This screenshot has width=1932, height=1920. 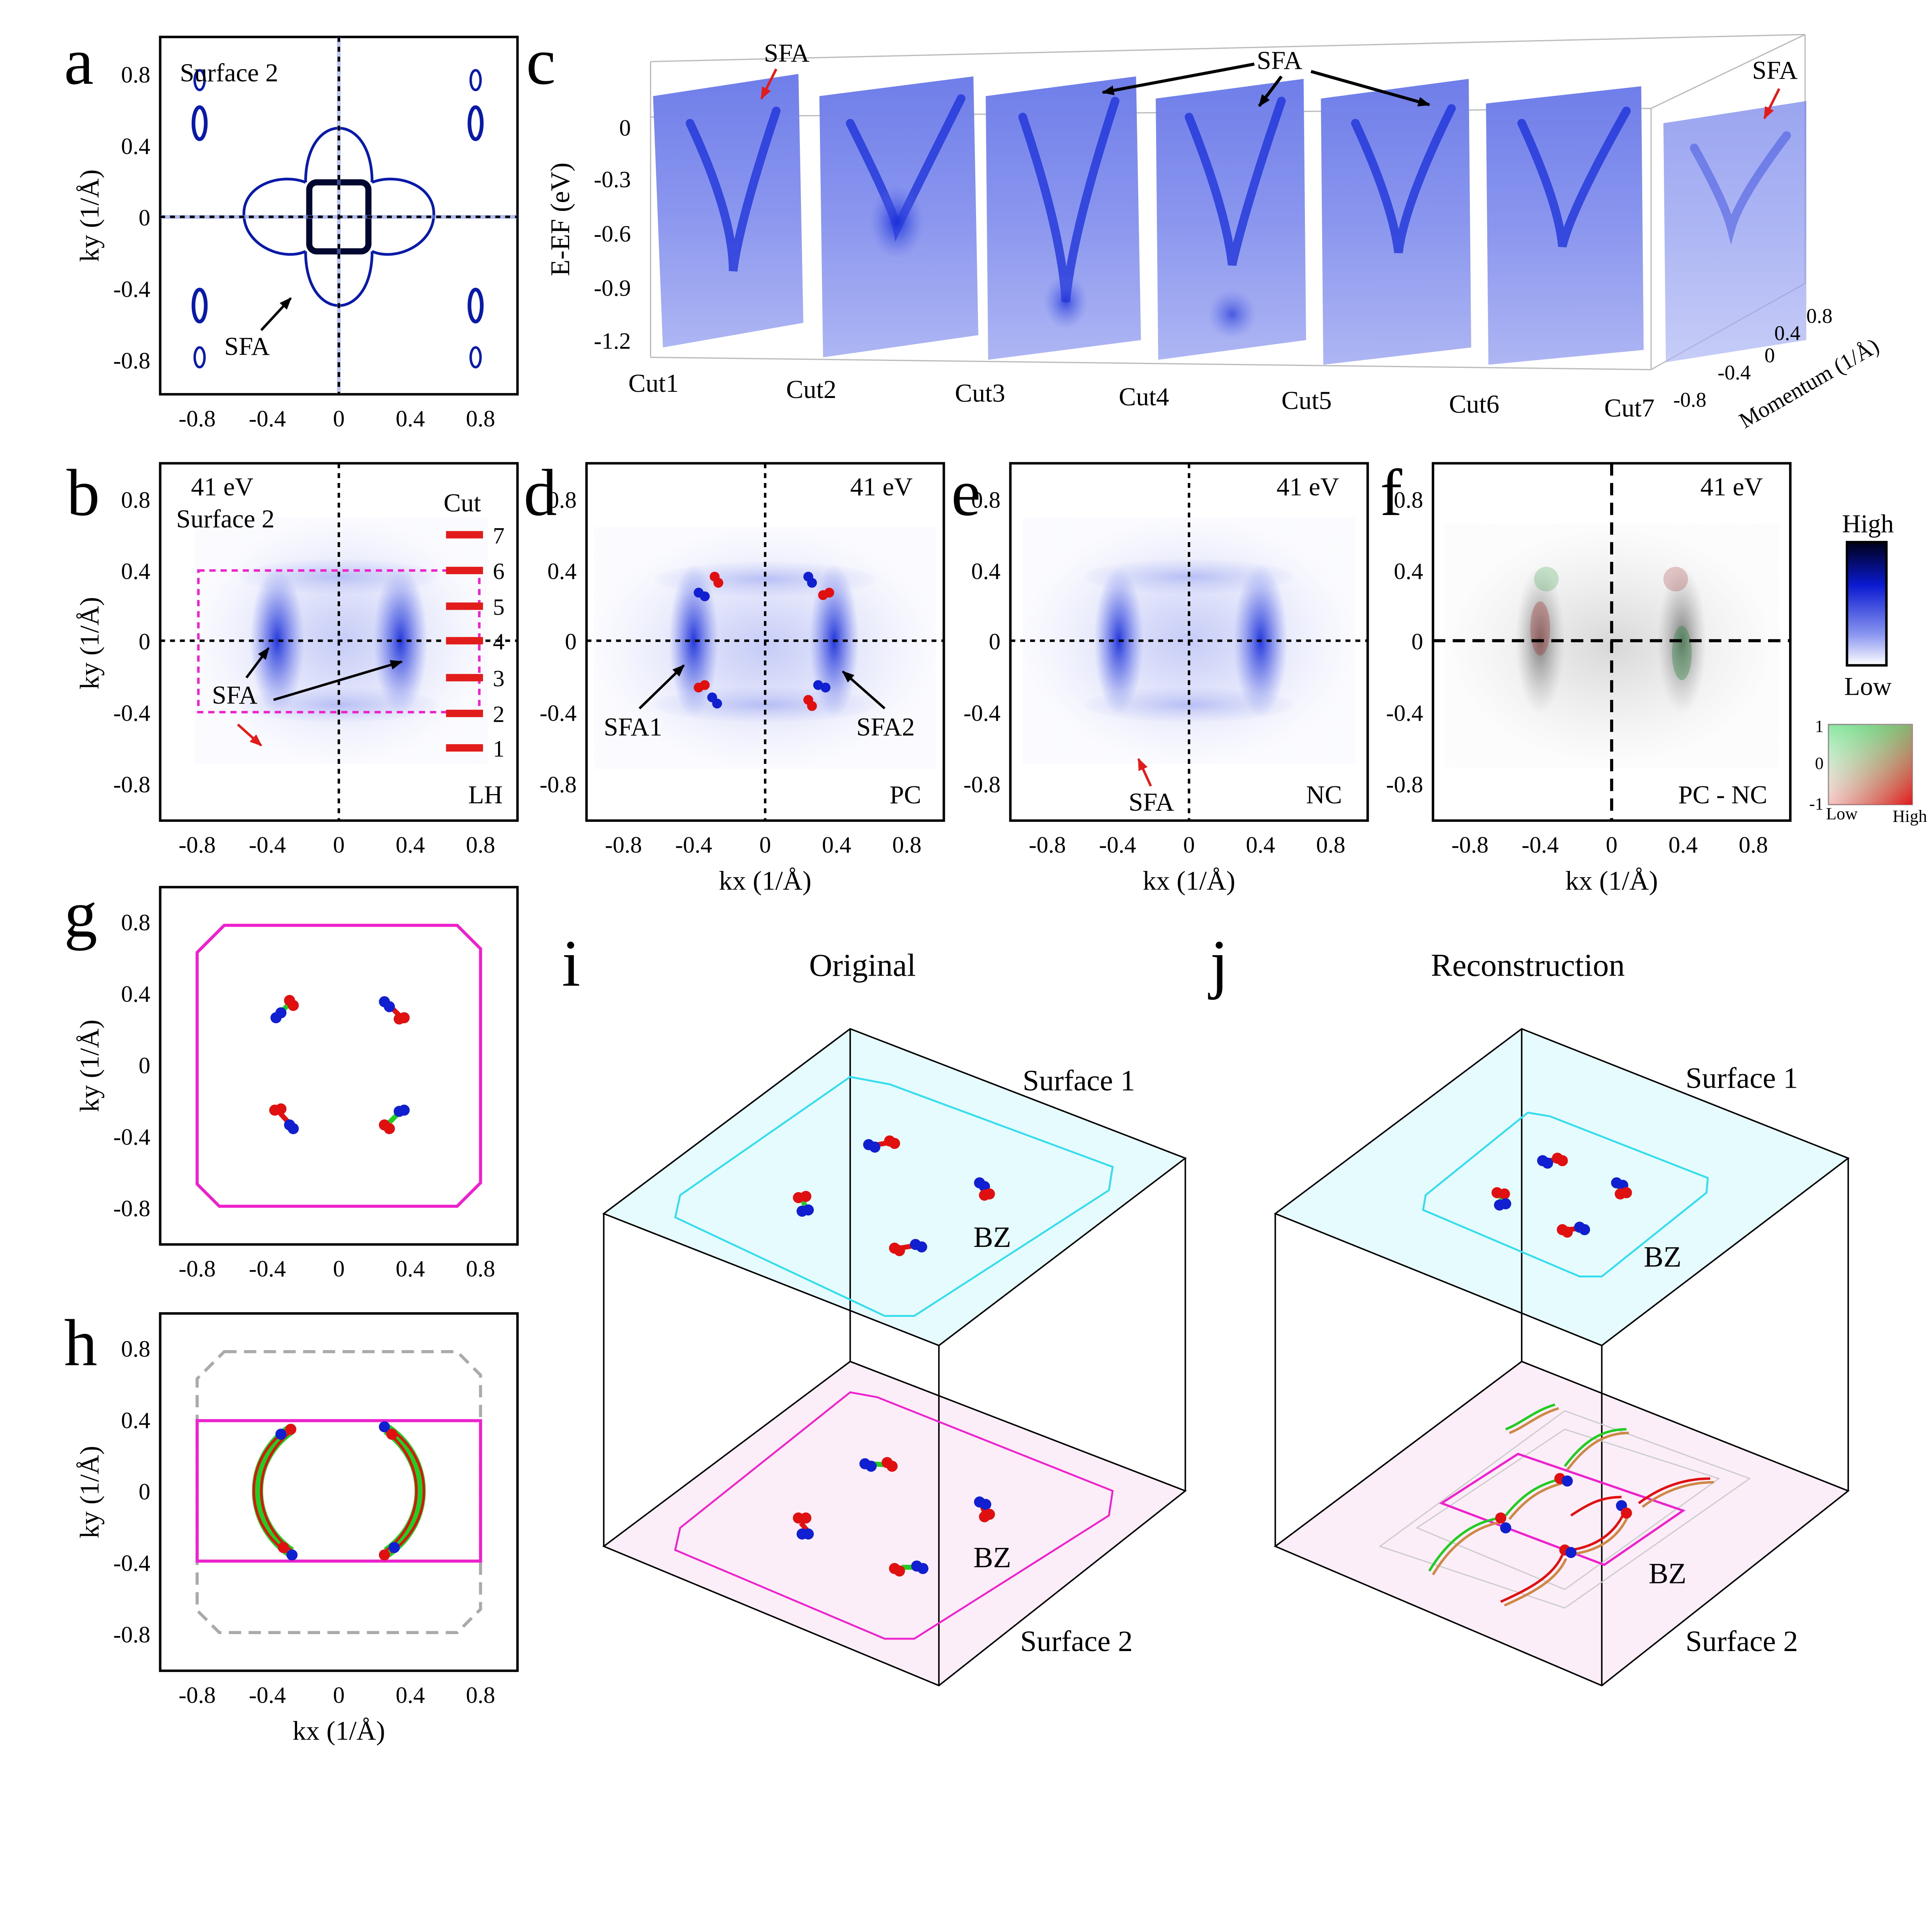 I want to click on panel-h-x-ticks: -0.8 -0.4 0 0.4 0.8, so click(x=337, y=1695).